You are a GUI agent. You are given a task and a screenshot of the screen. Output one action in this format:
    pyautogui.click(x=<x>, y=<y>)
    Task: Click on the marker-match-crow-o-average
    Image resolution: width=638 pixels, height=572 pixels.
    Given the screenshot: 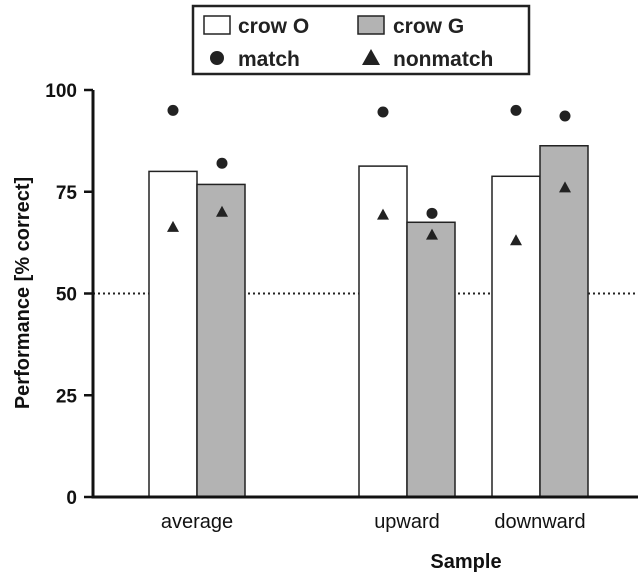 What is the action you would take?
    pyautogui.click(x=173, y=110)
    